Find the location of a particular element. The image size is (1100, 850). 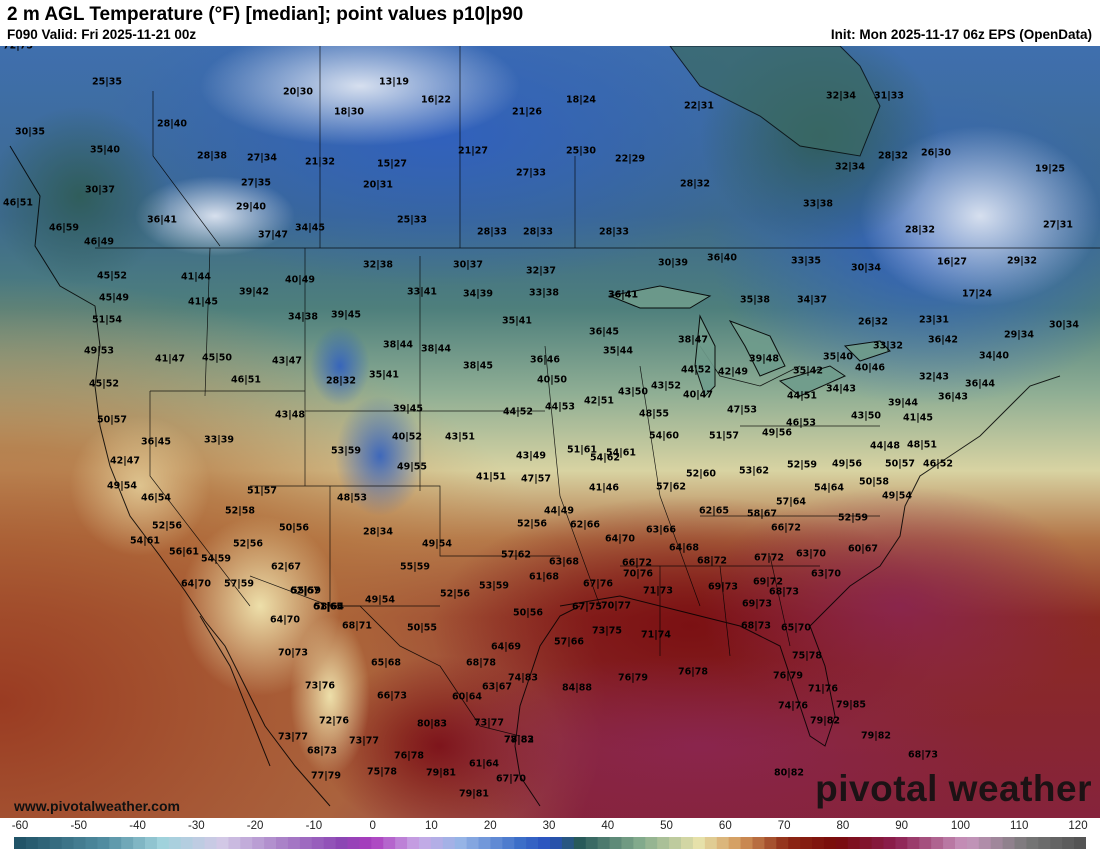

point-value-label: 58|67 is located at coordinates (762, 514).